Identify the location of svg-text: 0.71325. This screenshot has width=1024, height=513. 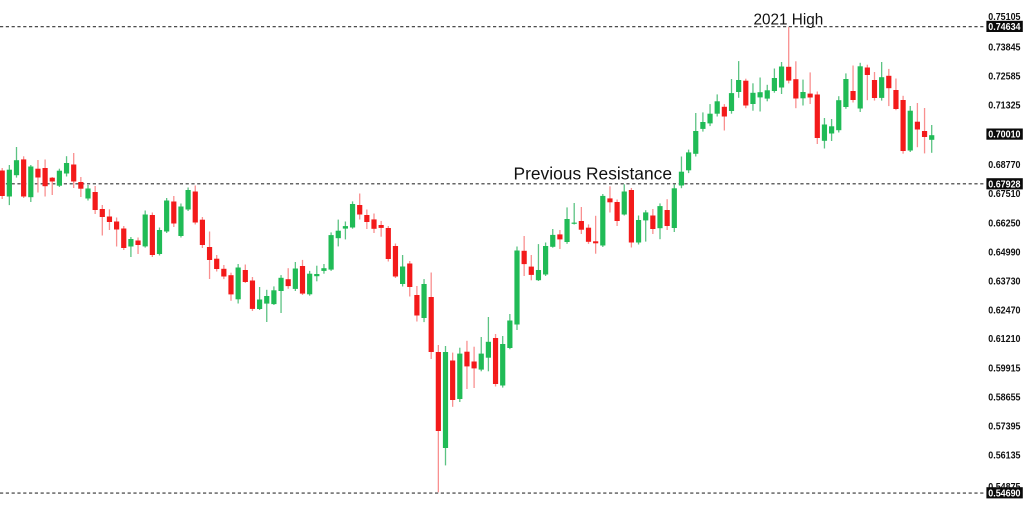
(1004, 106).